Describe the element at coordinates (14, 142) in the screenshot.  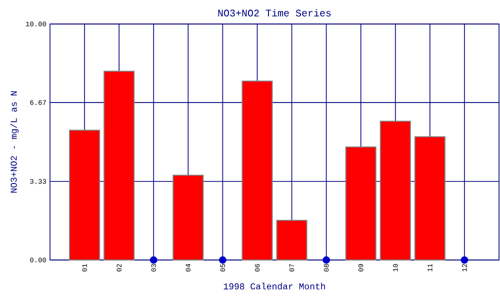
I see `y-axis-title: NO3+NO2 - mg/L as N` at that location.